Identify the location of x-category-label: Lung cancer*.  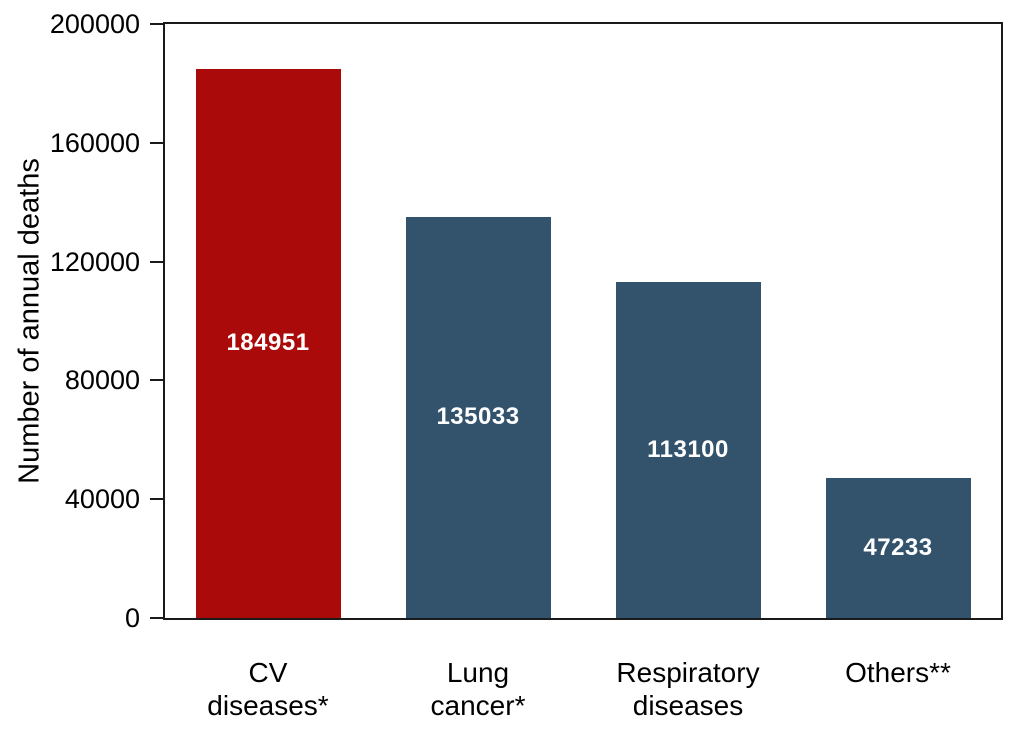
(478, 689).